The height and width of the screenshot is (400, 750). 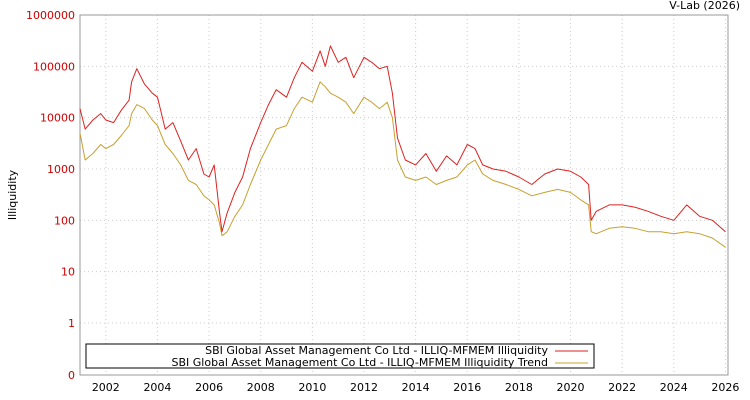 I want to click on y-tick-label: 100000, so click(x=54, y=66).